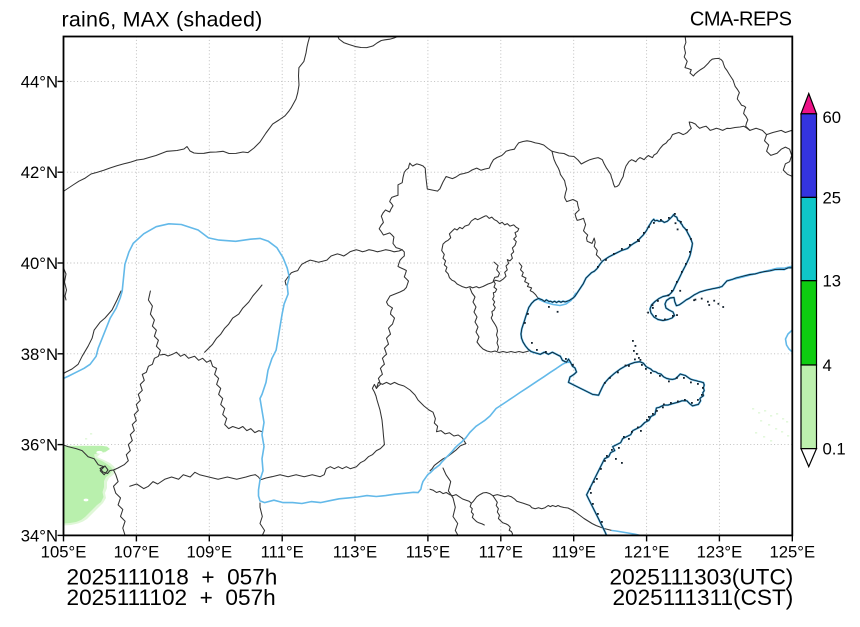 The height and width of the screenshot is (627, 860). What do you see at coordinates (64, 552) in the screenshot?
I see `svg-text: 105°E` at bounding box center [64, 552].